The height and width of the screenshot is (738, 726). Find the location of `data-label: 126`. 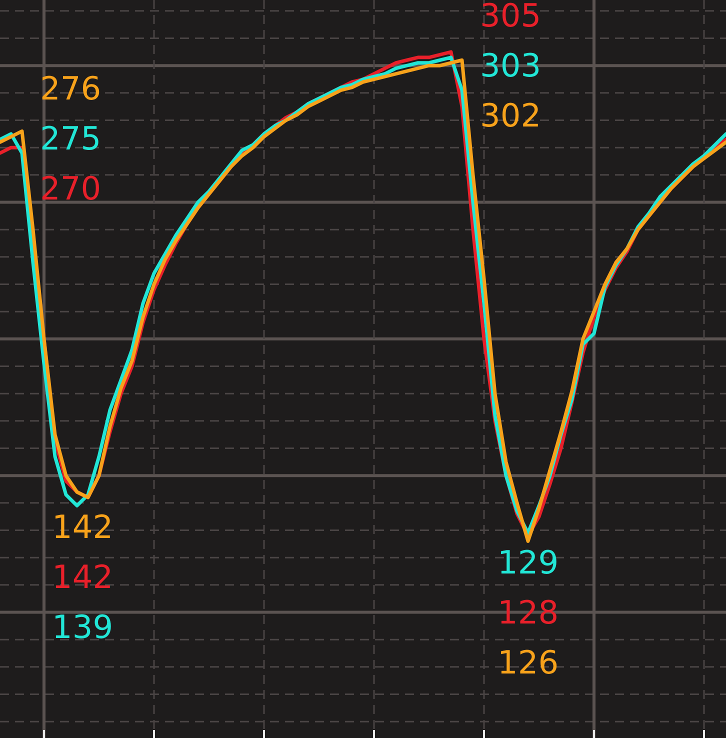

data-label: 126 is located at coordinates (528, 663).